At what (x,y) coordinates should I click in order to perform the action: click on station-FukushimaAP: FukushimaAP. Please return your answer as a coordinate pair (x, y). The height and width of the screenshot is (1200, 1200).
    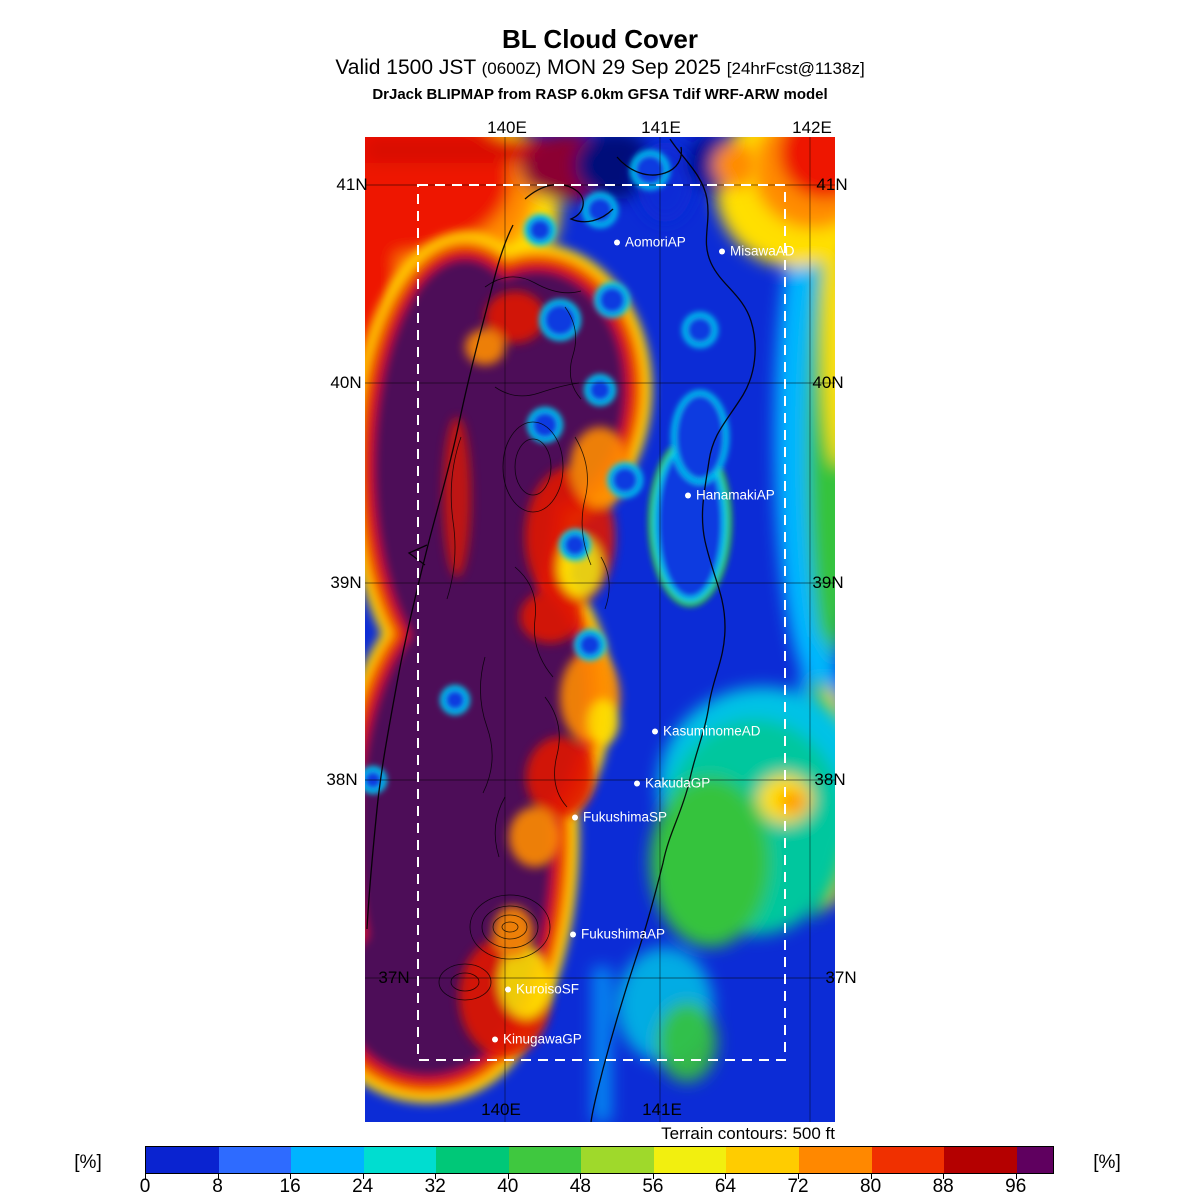
    Looking at the image, I should click on (617, 934).